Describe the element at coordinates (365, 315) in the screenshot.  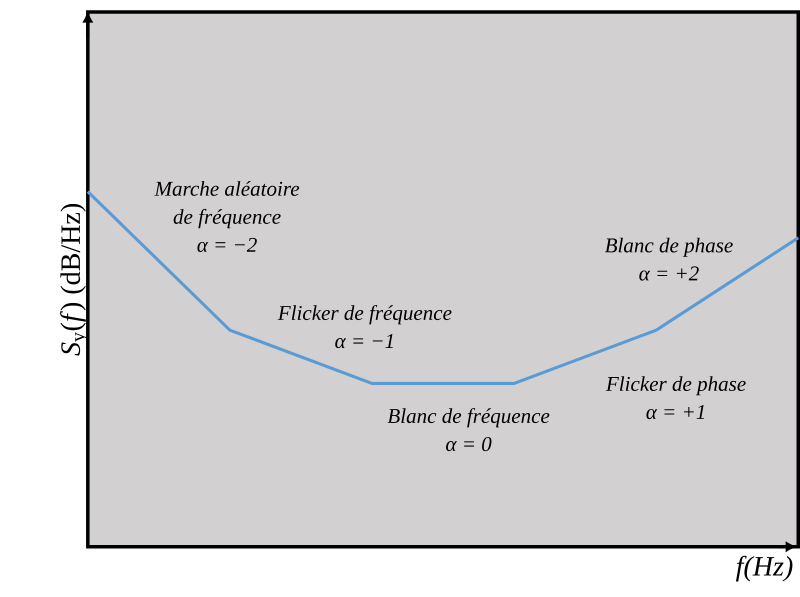
I see `annotation: Flicker de fréquence` at that location.